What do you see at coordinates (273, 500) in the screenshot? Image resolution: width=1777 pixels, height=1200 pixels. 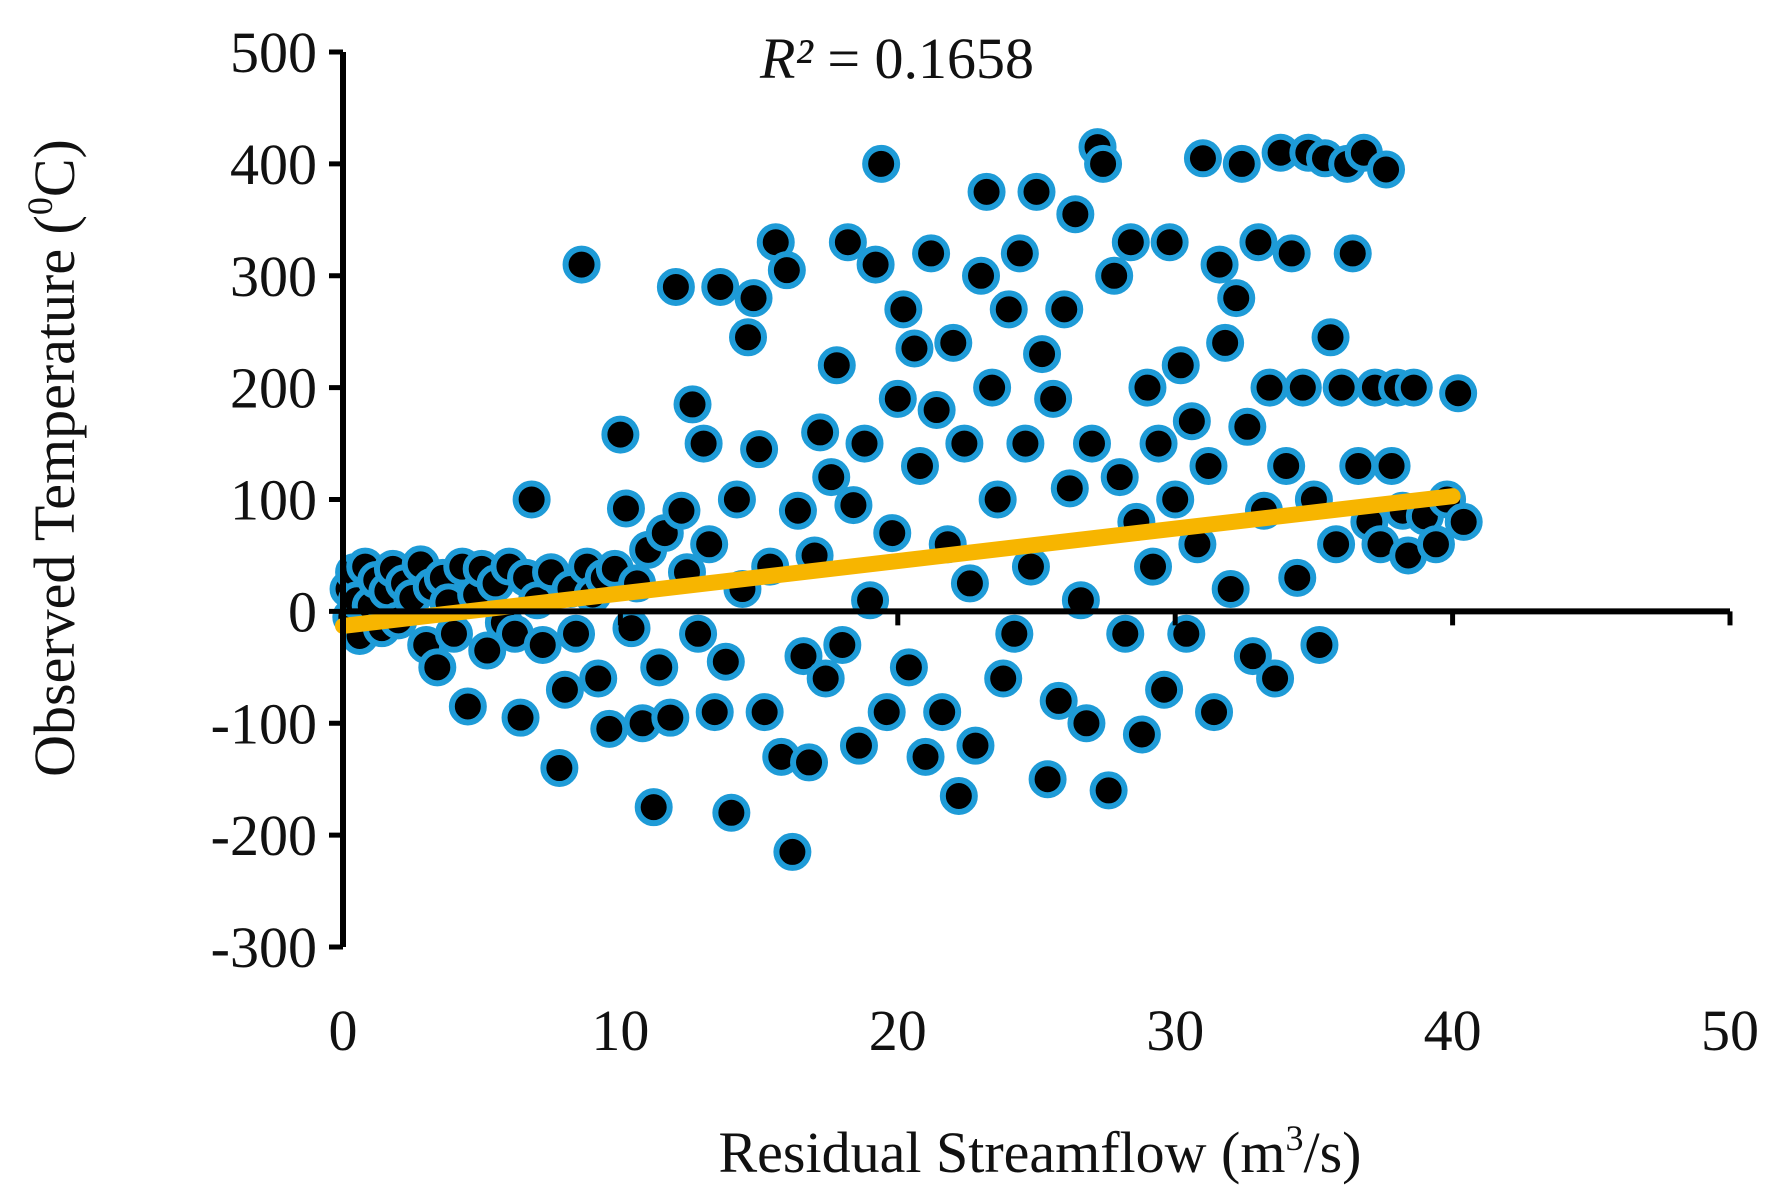 I see `y-tick-label: 100` at bounding box center [273, 500].